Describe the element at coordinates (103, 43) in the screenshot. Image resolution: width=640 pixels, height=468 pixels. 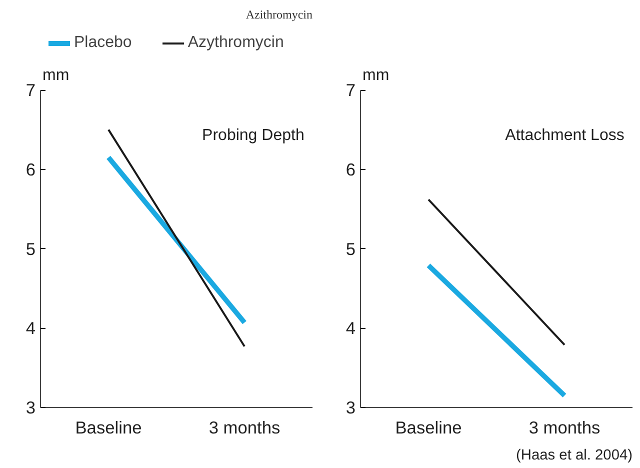
I see `legend-label: Placebo` at that location.